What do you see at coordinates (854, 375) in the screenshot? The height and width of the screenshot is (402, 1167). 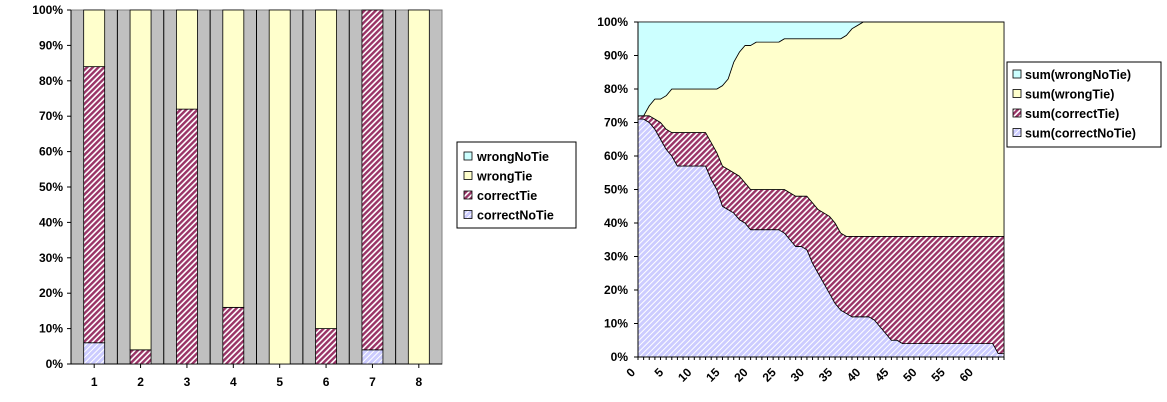 I see `x-tick-label: 40` at bounding box center [854, 375].